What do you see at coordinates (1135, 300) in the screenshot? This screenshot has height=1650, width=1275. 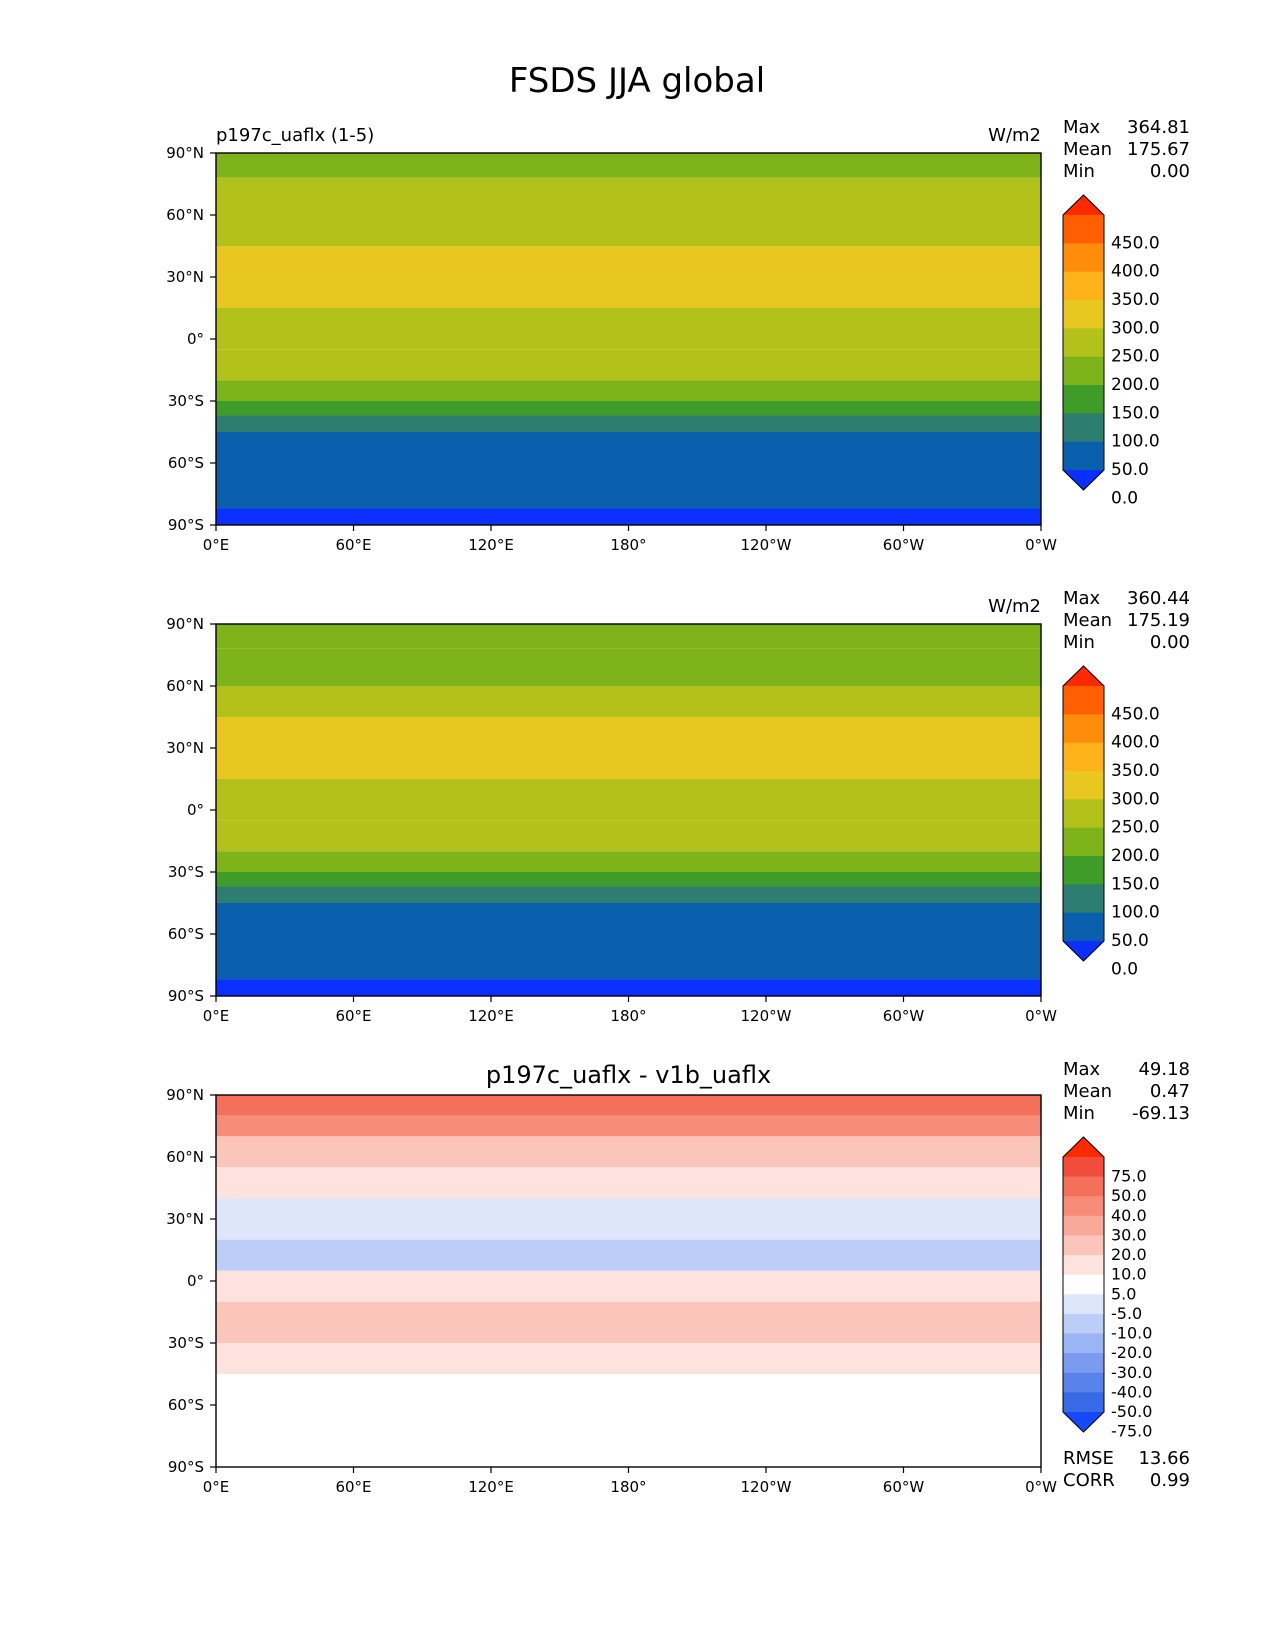 I see `colorbar-tick-label: 350.0` at bounding box center [1135, 300].